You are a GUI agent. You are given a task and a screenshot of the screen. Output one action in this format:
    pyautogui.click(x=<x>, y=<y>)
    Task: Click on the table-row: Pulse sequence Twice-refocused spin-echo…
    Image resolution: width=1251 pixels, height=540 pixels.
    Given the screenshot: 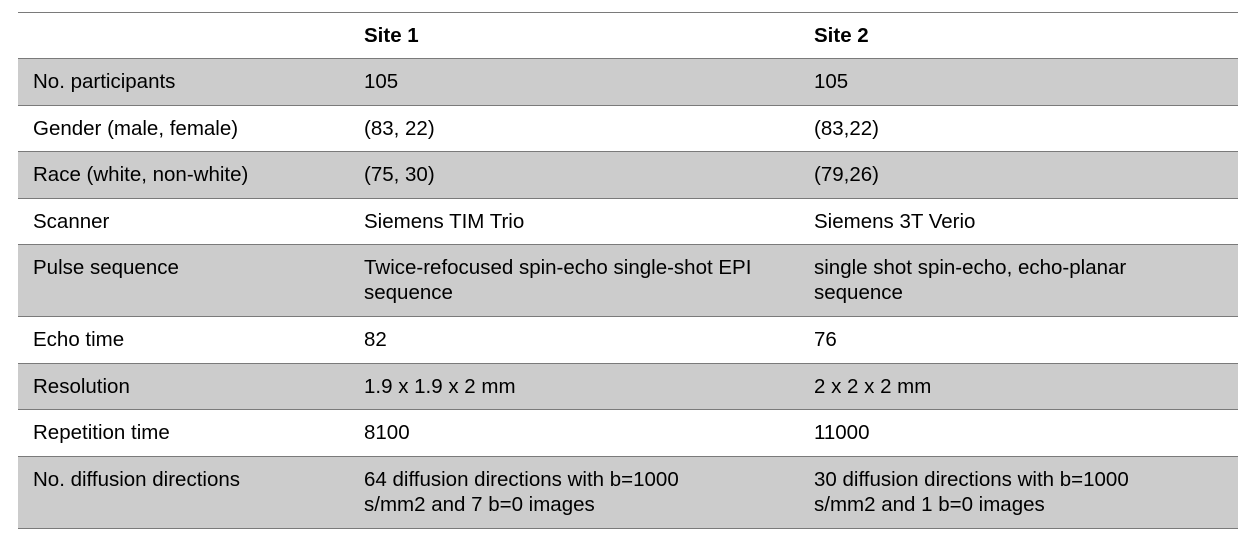 What is the action you would take?
    pyautogui.click(x=628, y=280)
    